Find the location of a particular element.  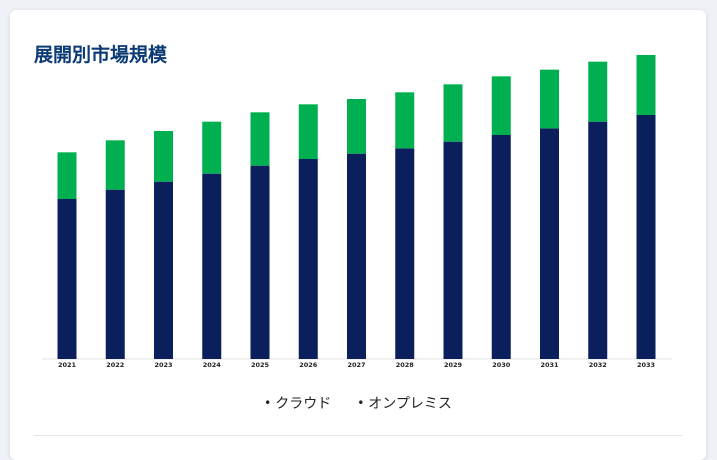

x-tick-label-2030: 2030 is located at coordinates (501, 365).